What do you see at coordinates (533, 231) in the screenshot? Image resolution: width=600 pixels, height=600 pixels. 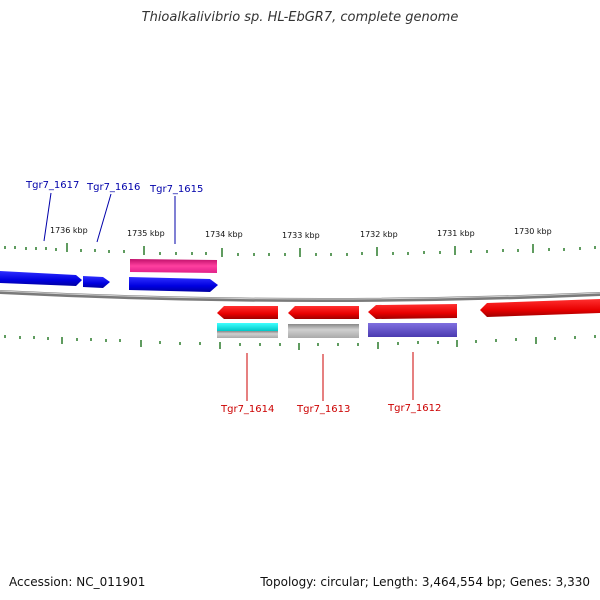 I see `tick-label: 1730 kbp` at bounding box center [533, 231].